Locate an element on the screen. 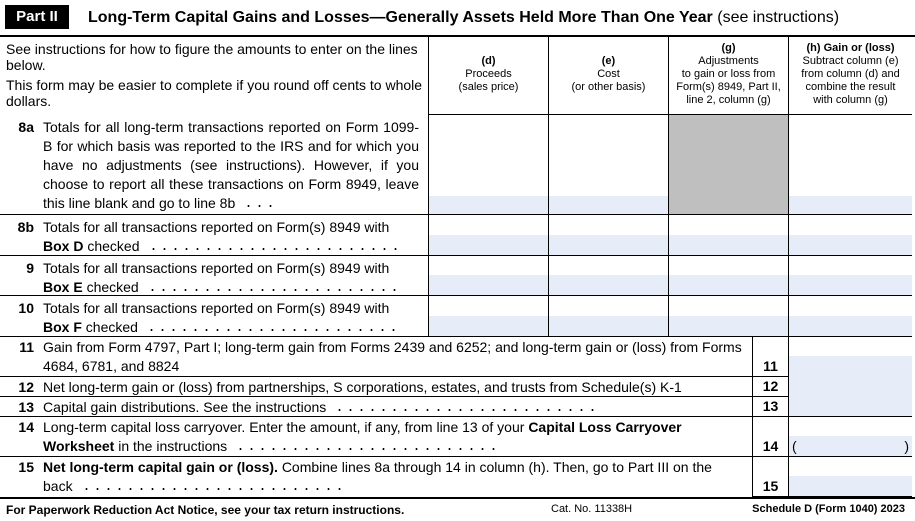 The image size is (915, 521). column-desc: Adjustments is located at coordinates (728, 61).